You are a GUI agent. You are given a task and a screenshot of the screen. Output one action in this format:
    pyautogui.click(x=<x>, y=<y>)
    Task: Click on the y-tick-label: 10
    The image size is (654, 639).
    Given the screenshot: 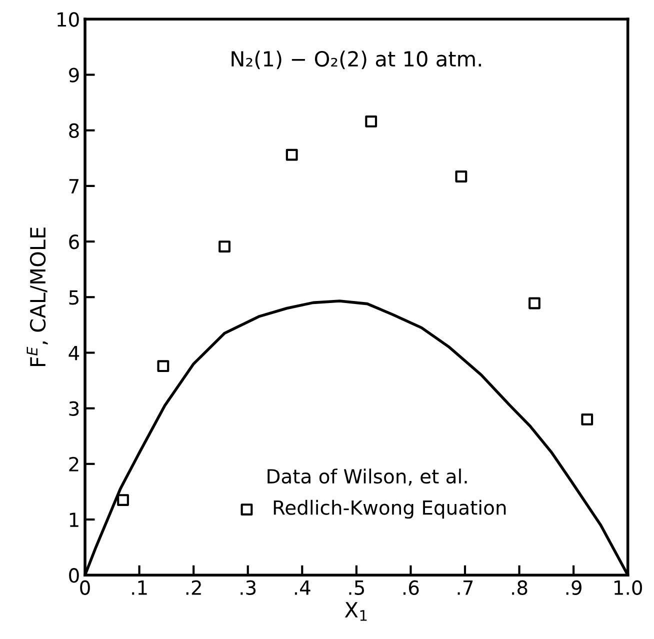 What is the action you would take?
    pyautogui.click(x=68, y=19)
    